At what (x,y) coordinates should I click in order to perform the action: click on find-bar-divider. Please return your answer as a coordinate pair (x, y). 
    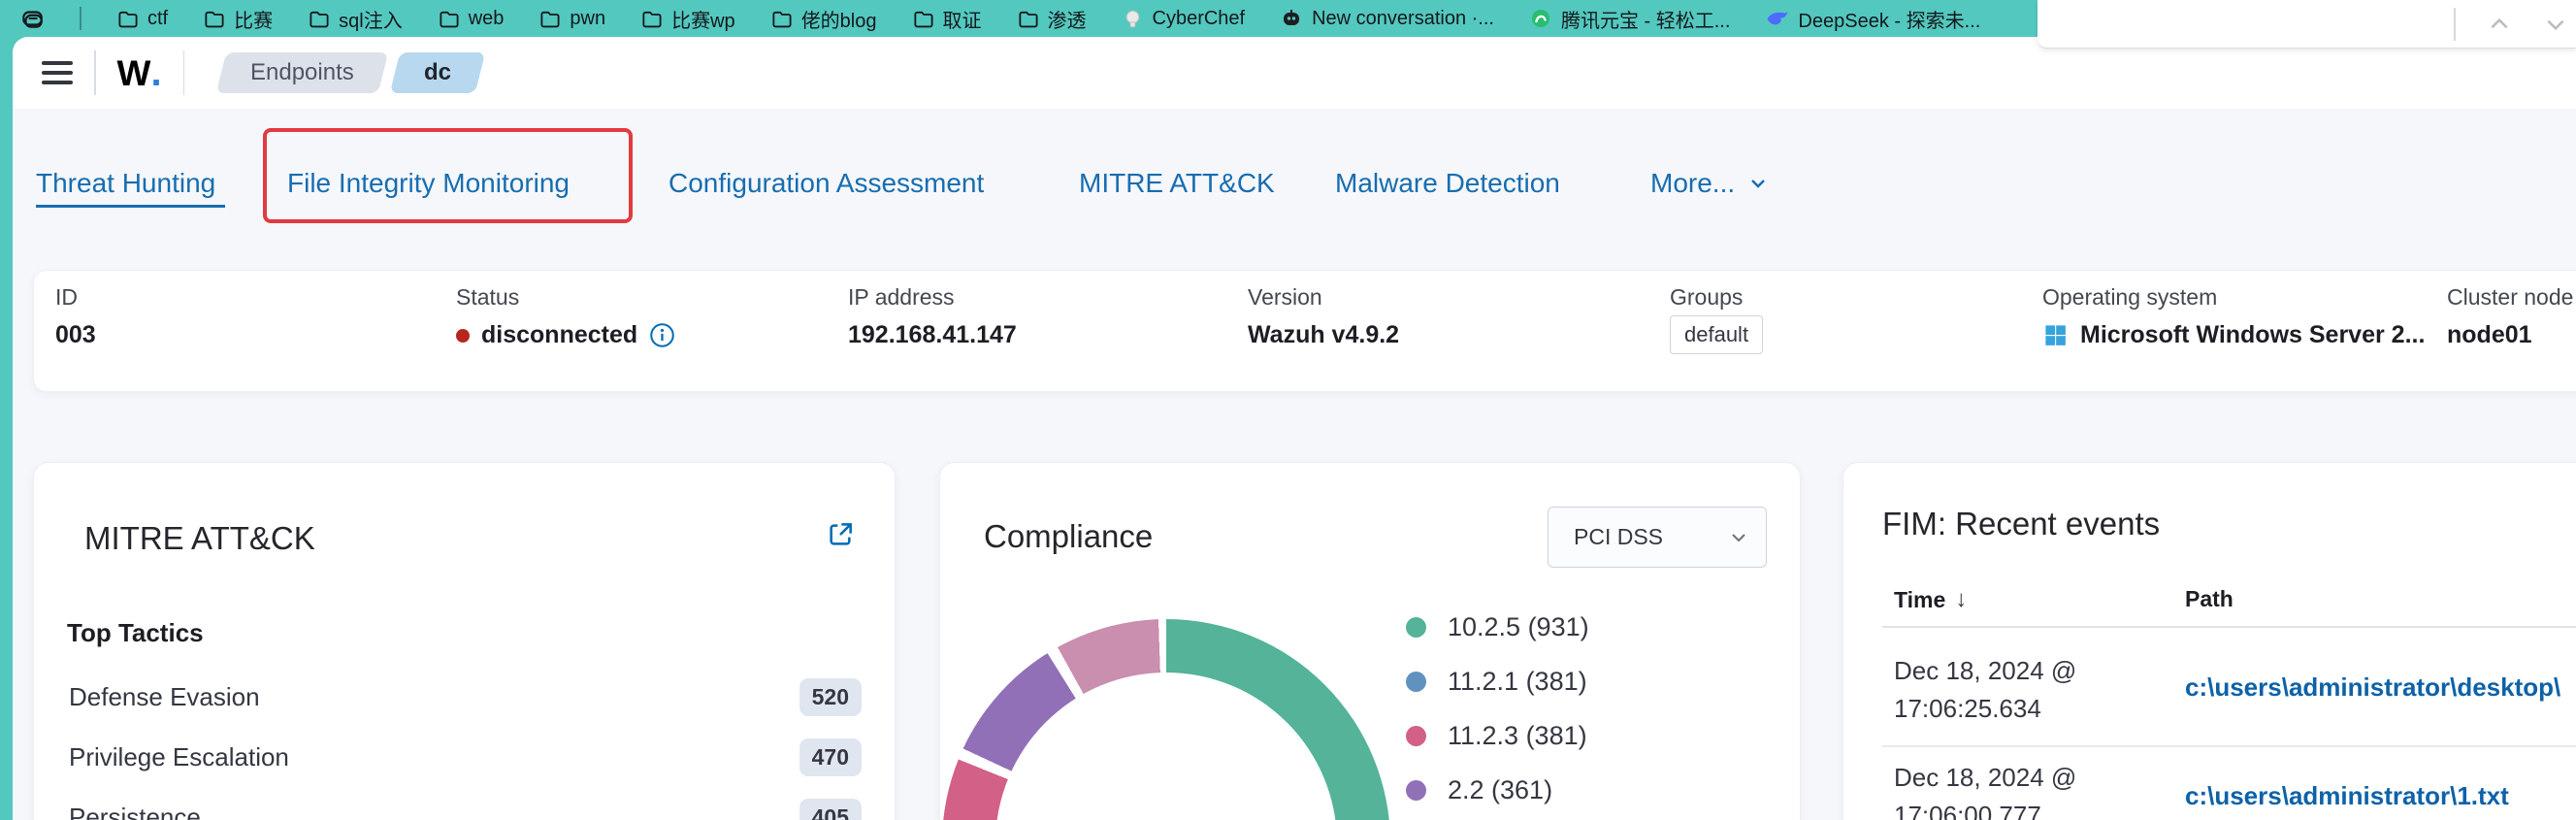
    Looking at the image, I should click on (2455, 24).